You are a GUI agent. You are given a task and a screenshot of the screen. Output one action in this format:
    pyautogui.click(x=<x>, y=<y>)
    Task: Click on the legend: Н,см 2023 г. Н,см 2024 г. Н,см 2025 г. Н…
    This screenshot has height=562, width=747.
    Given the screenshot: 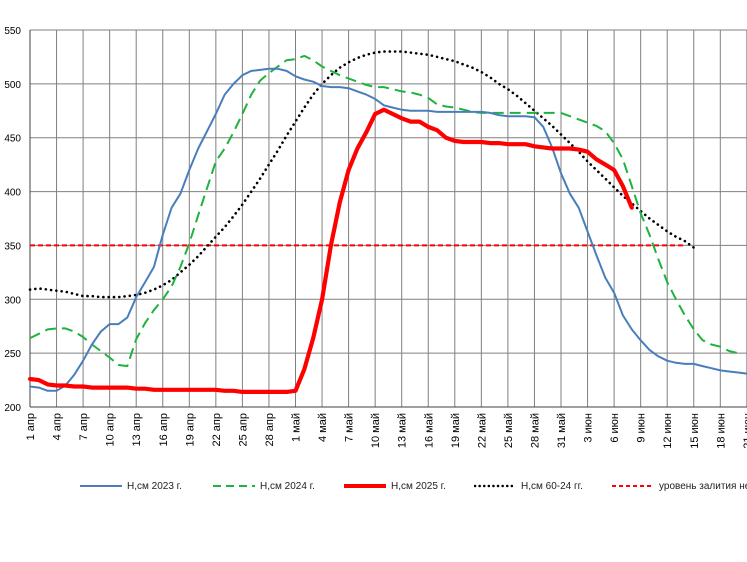 What is the action you would take?
    pyautogui.click(x=373, y=486)
    